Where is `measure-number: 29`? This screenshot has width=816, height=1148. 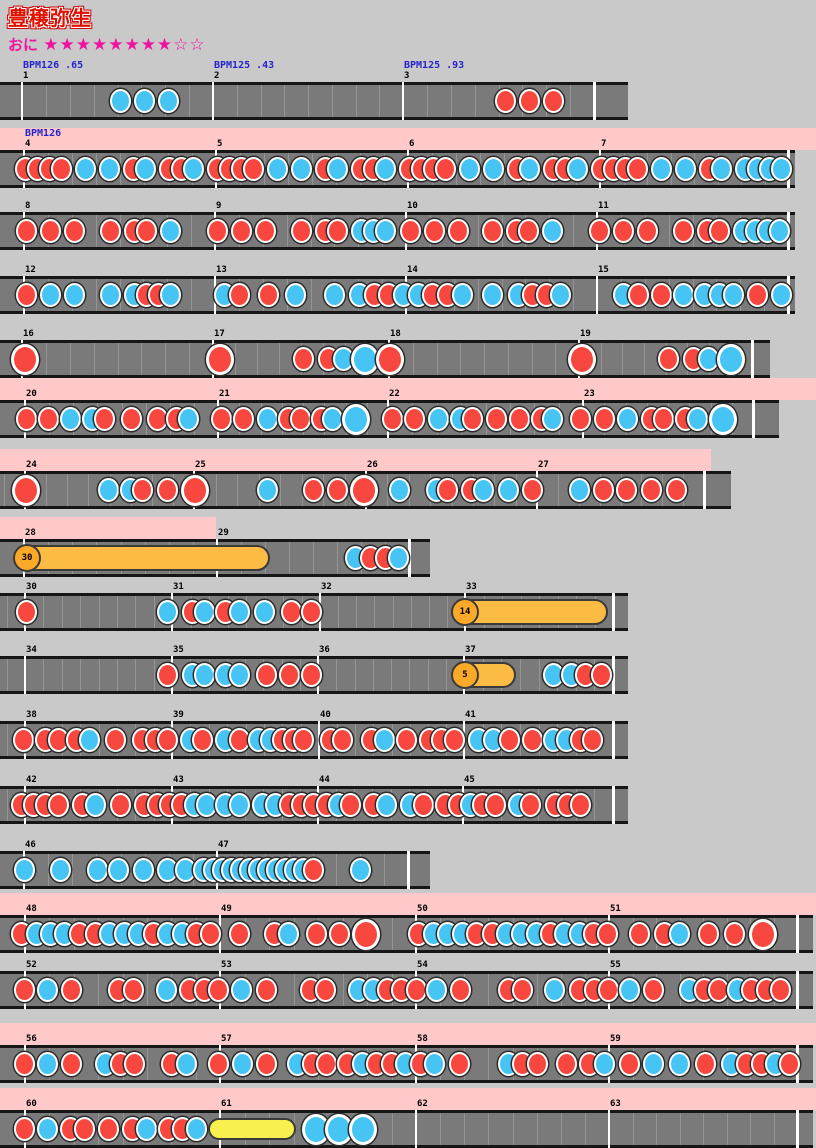
measure-number: 29 is located at coordinates (223, 533).